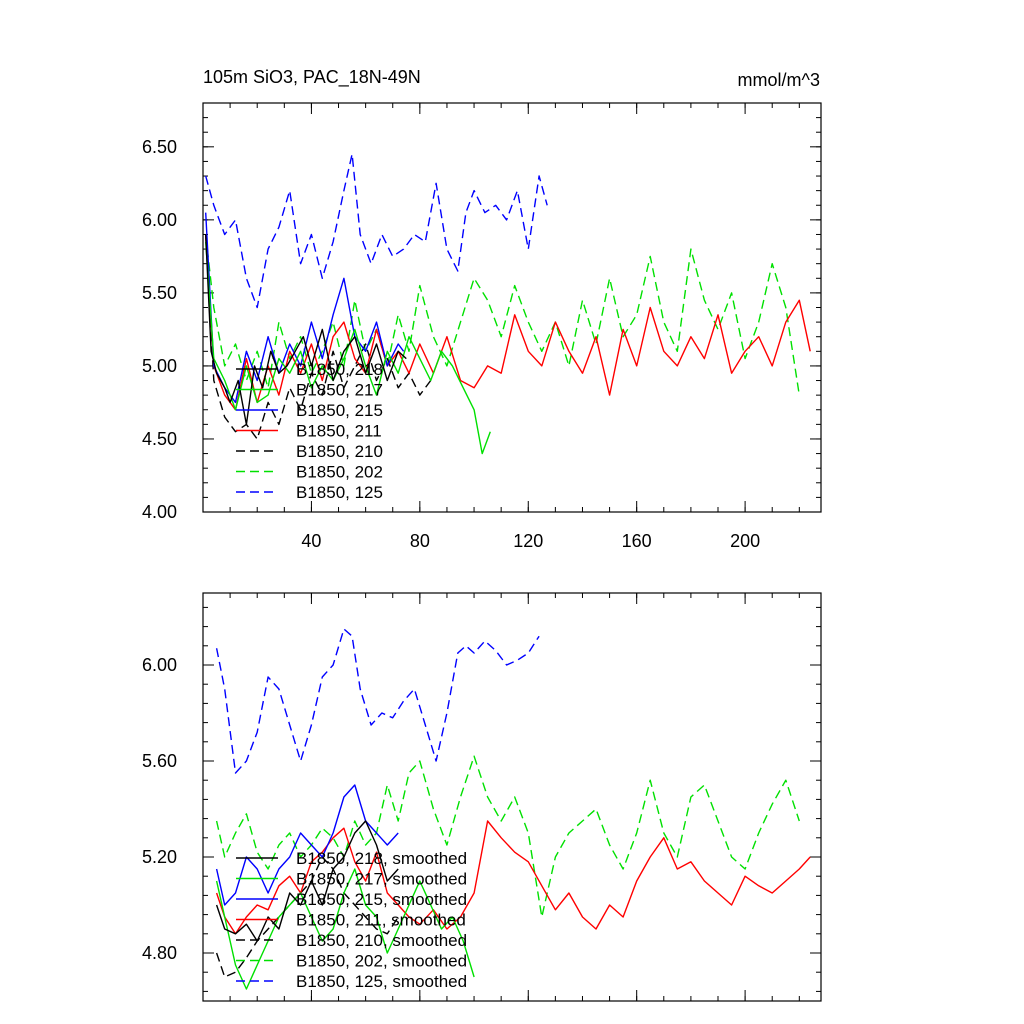 The height and width of the screenshot is (1024, 1024). Describe the element at coordinates (339, 431) in the screenshot. I see `legend-label: B1850, 211` at that location.